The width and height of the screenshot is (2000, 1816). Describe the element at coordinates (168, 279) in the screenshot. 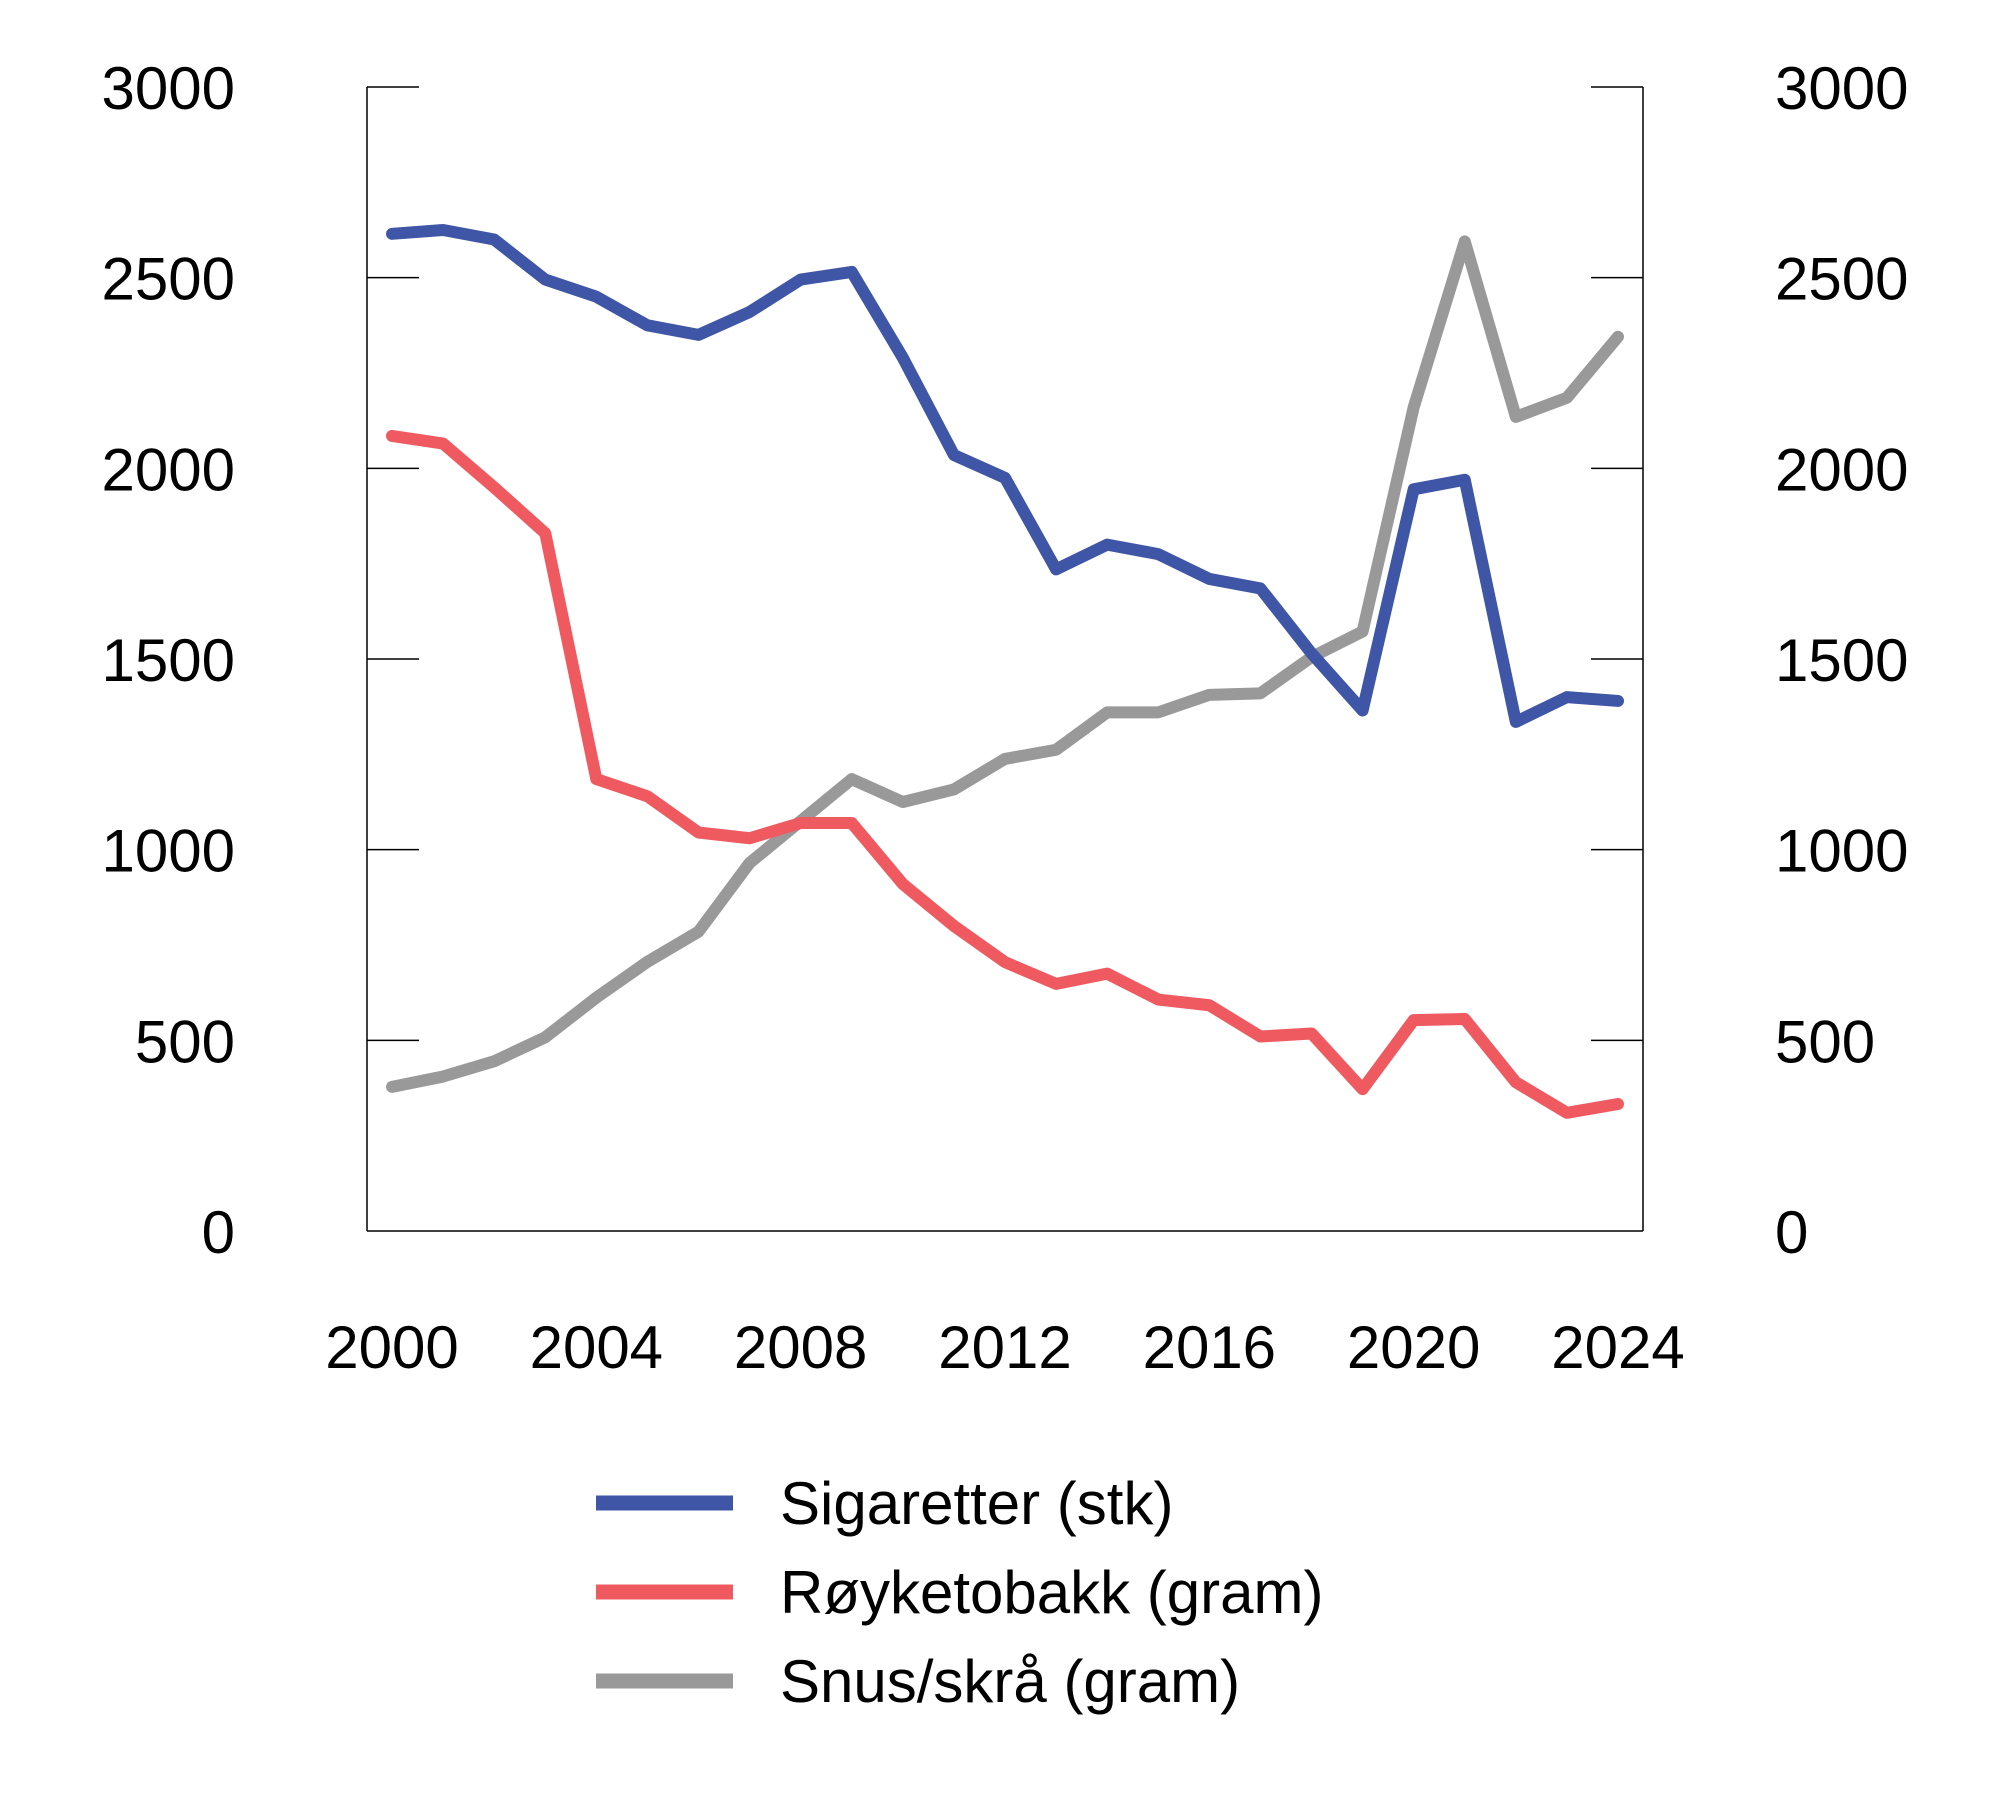

I see `left-y-tick-label: 2500` at that location.